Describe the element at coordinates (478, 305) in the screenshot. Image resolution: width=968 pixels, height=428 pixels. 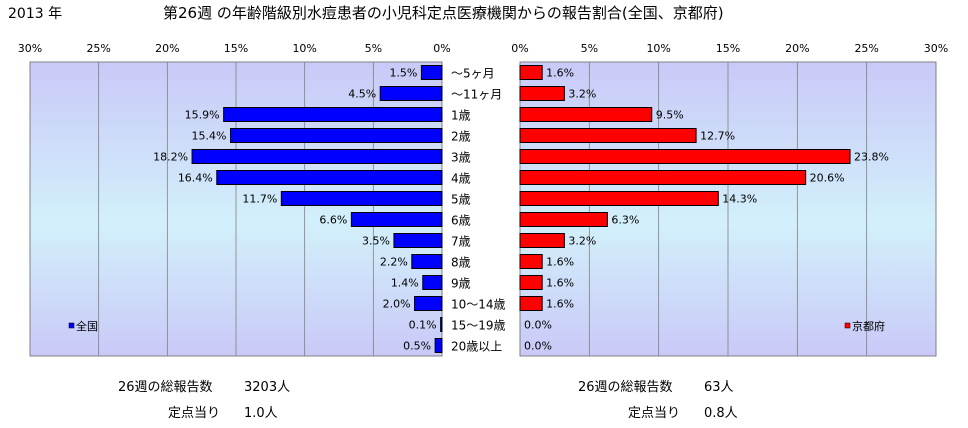
I see `category-label: 10～14歳` at that location.